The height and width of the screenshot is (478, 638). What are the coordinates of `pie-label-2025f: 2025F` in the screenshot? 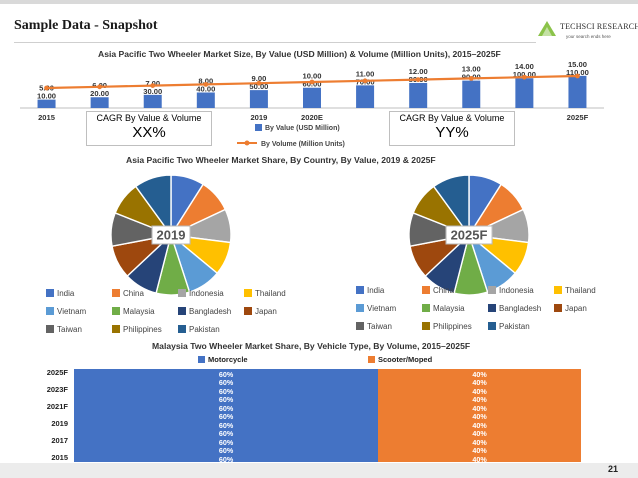 It's located at (469, 235).